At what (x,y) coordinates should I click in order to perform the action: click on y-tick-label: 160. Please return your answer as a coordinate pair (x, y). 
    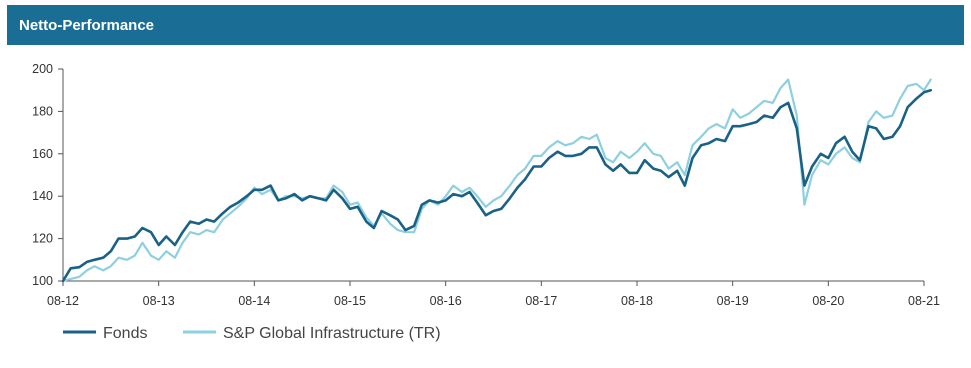
    Looking at the image, I should click on (42, 154).